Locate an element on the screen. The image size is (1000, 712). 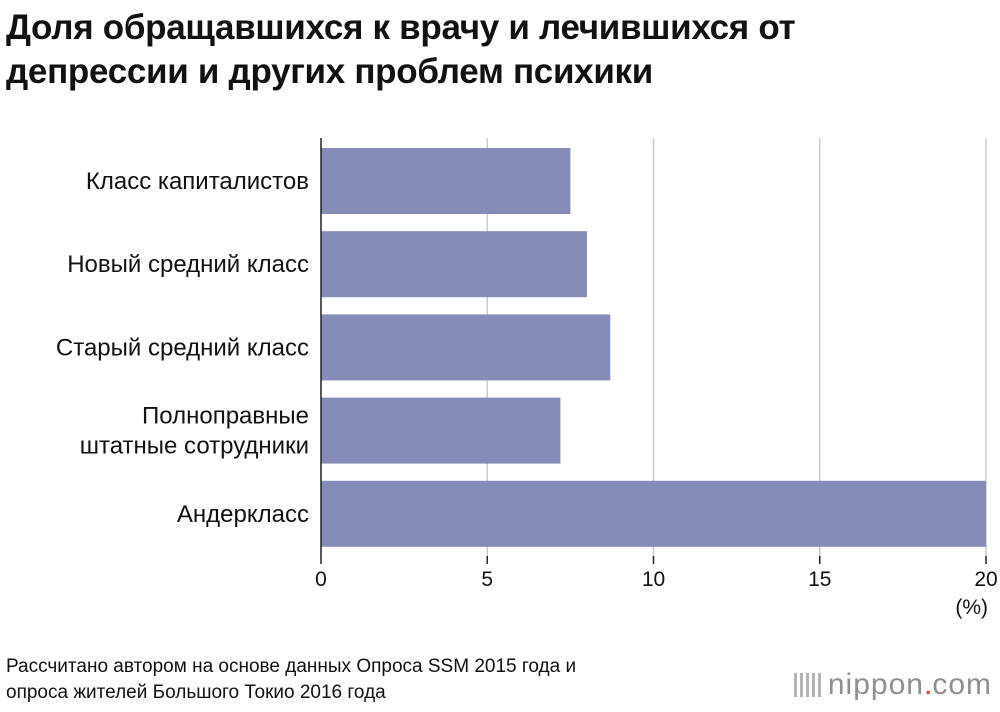
category-label: Новый средний класс is located at coordinates (188, 264).